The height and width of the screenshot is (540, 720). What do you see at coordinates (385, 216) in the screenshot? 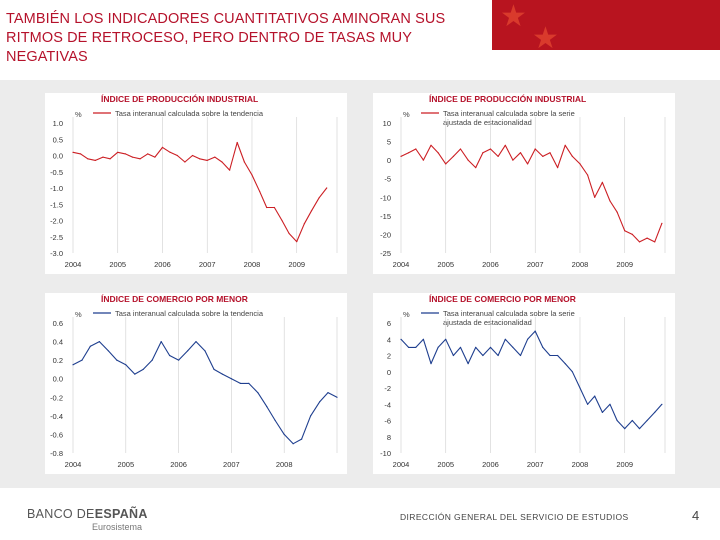
I see `y-tick-label: -15` at bounding box center [385, 216].